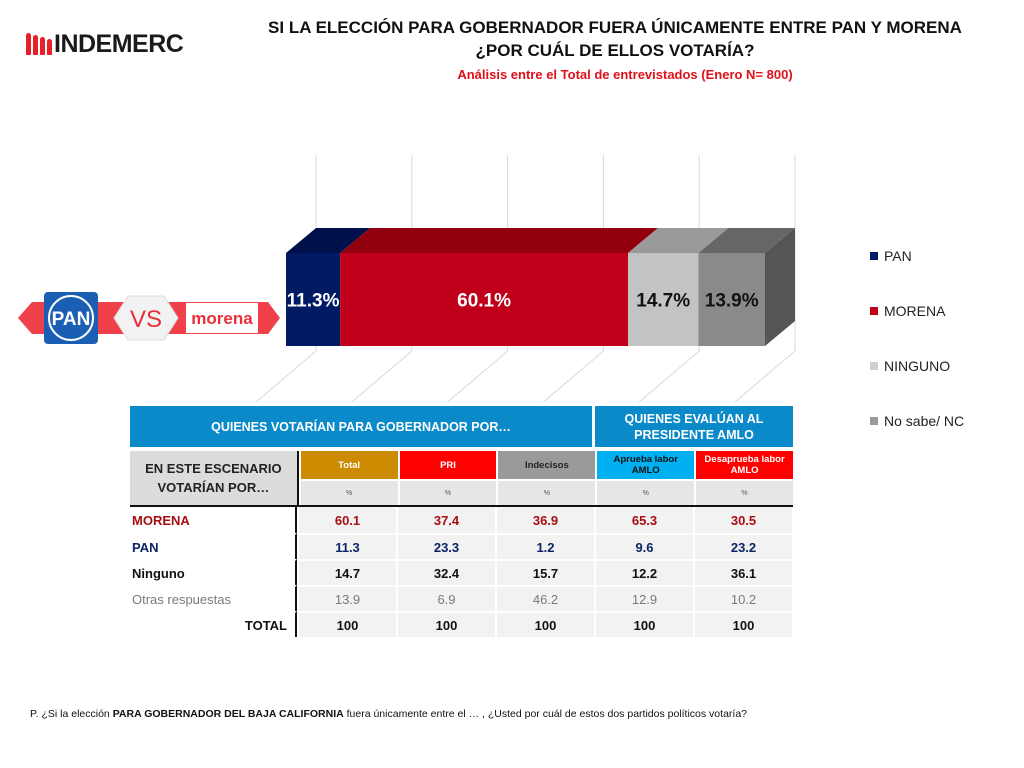  I want to click on bar-segment-no-sabe-nc, so click(731, 299).